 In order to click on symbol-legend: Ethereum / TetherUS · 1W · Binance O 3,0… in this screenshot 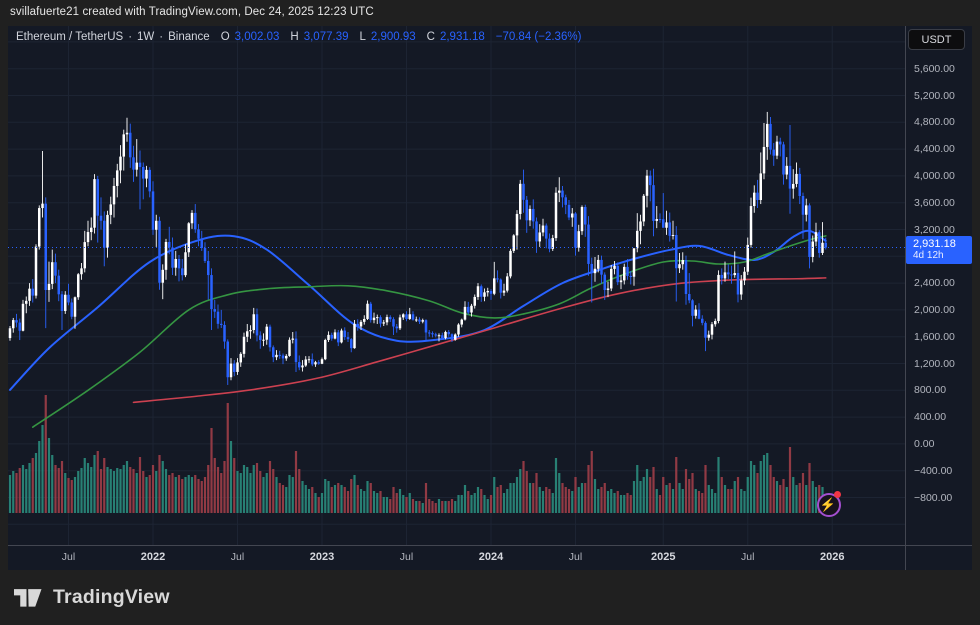, I will do `click(298, 37)`.